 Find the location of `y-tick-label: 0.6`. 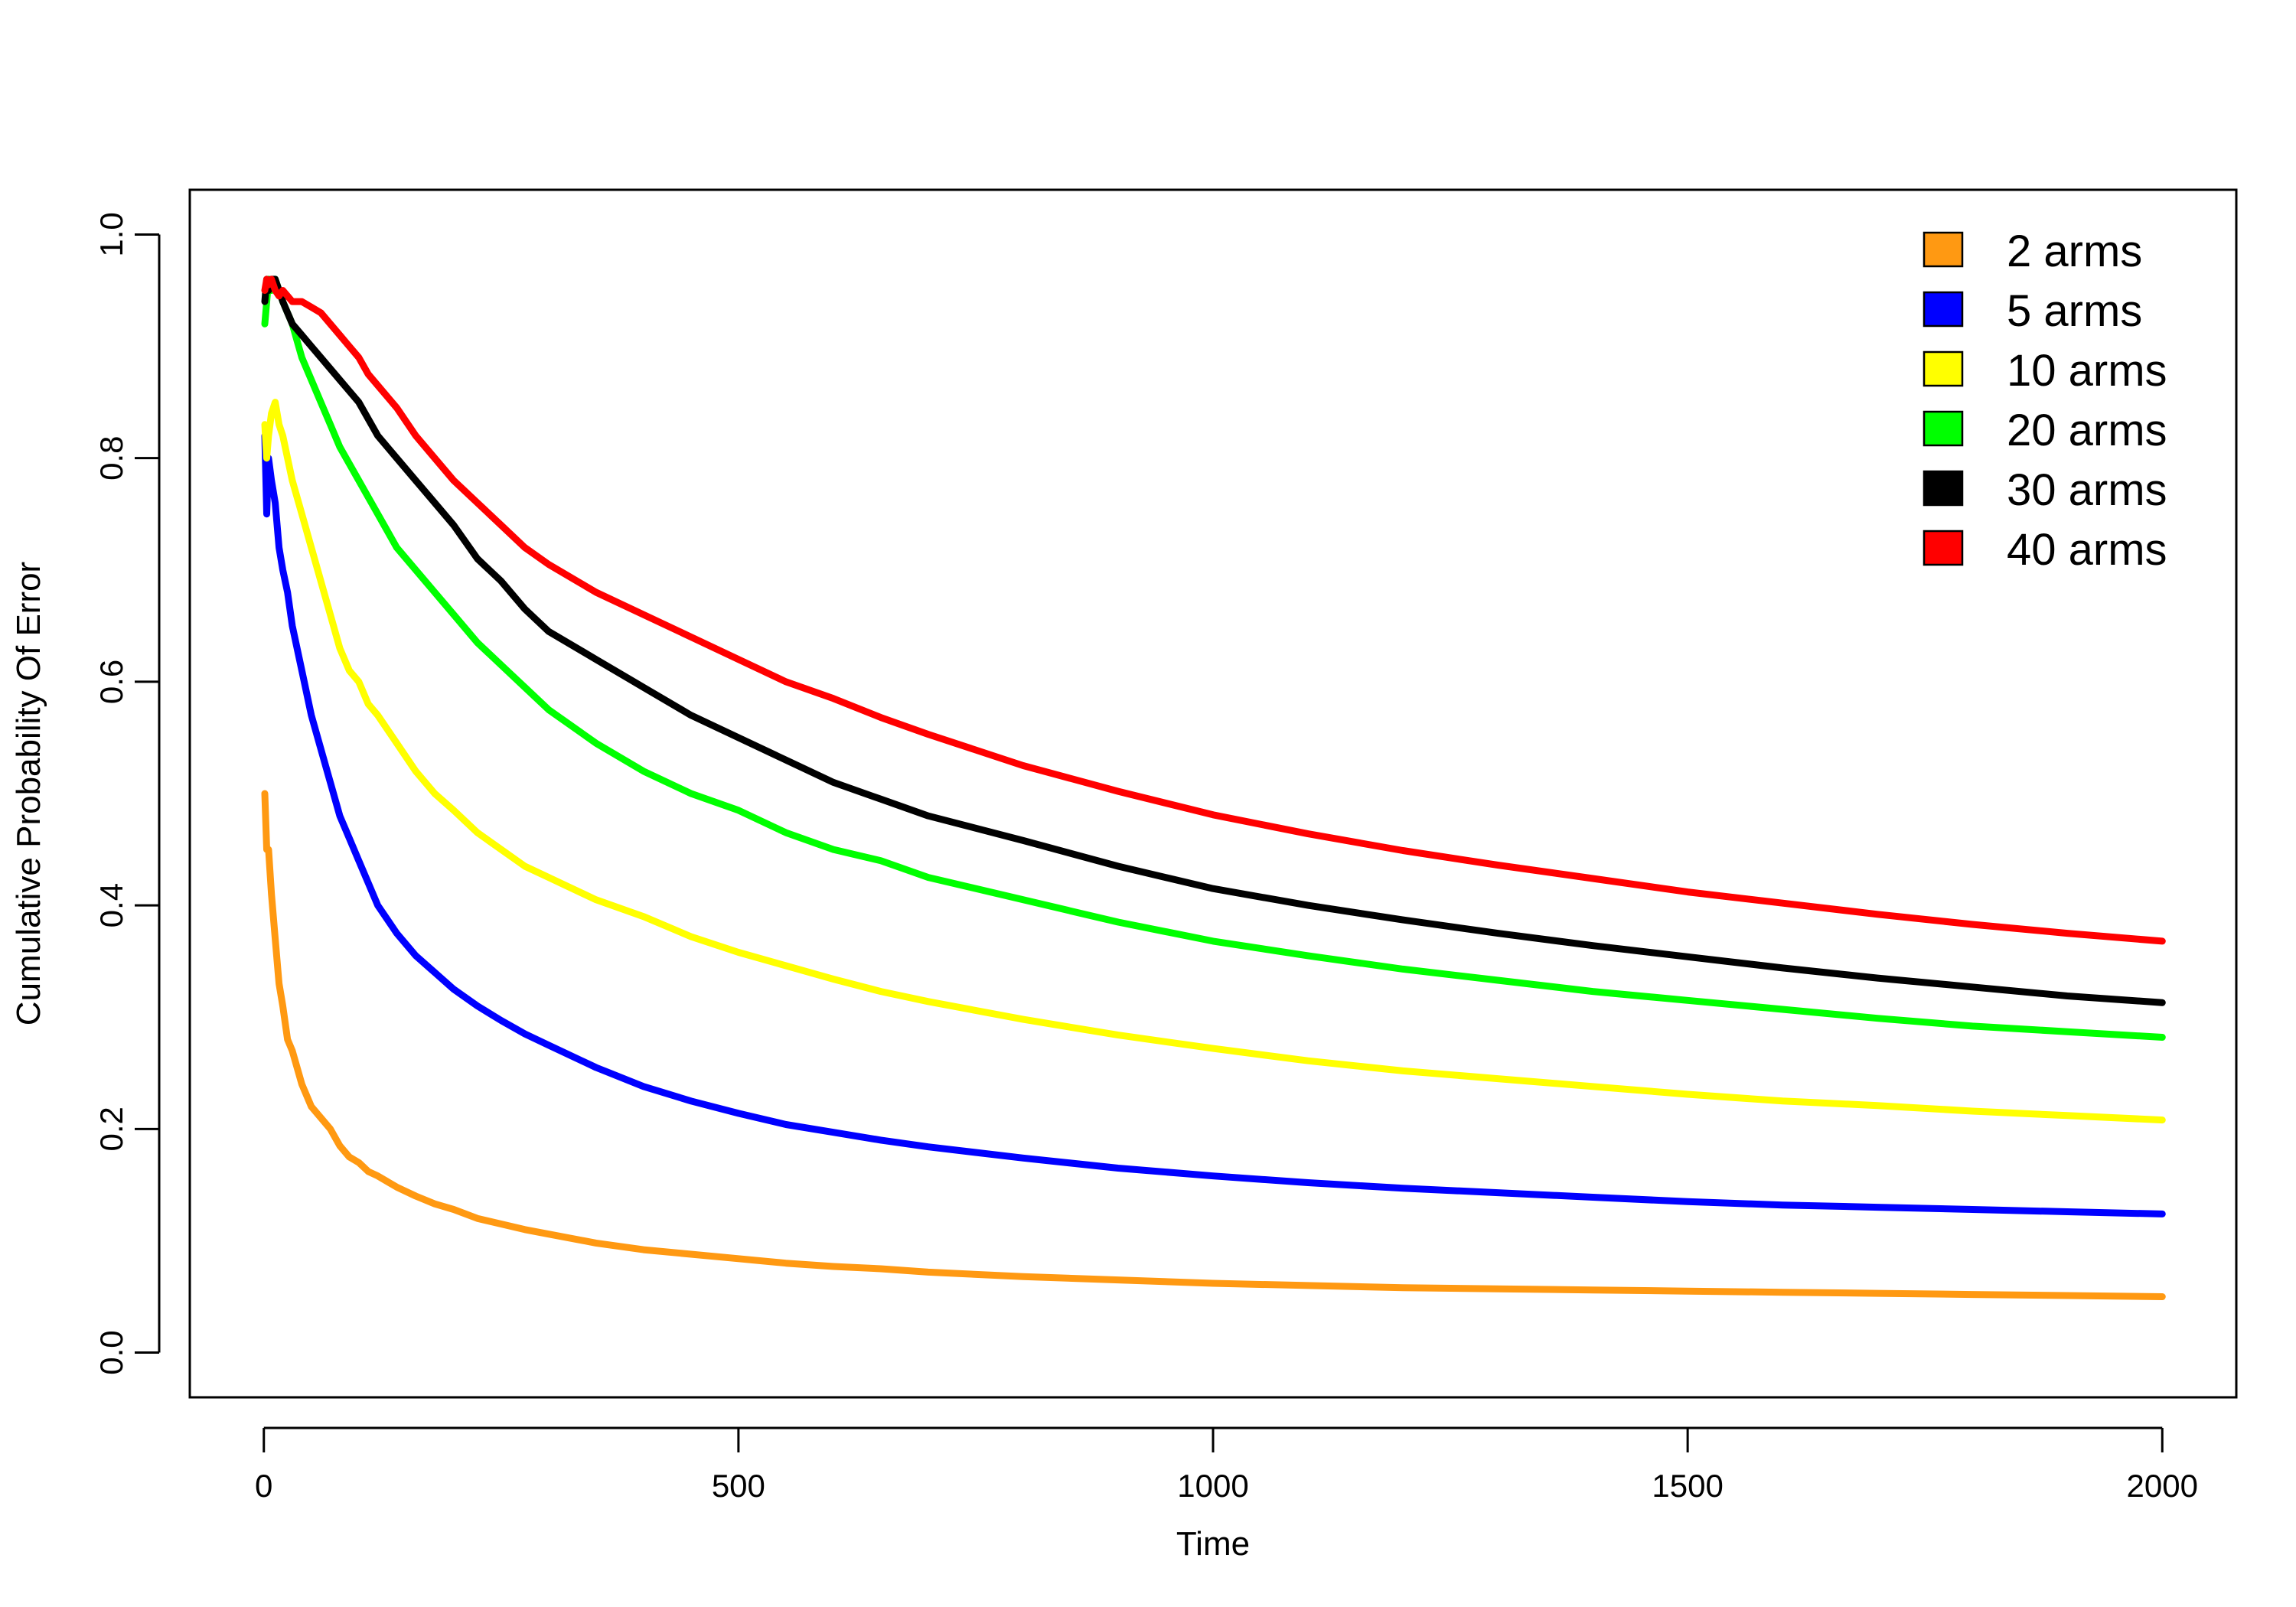

y-tick-label: 0.6 is located at coordinates (111, 682).